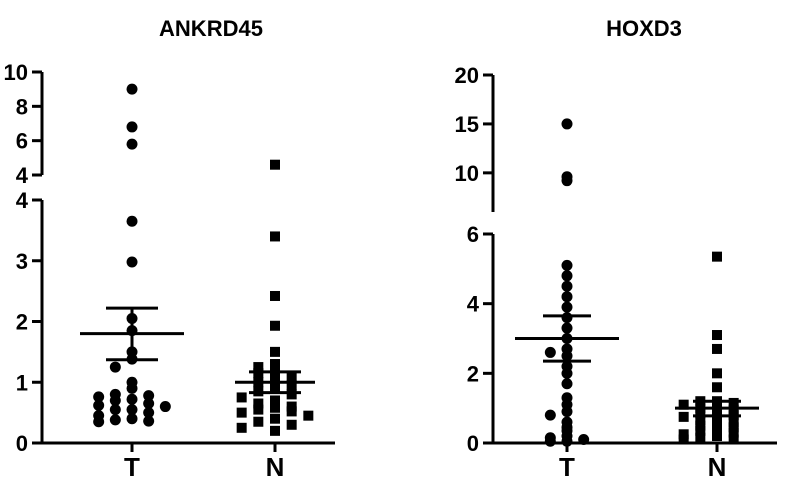 The height and width of the screenshot is (481, 788). Describe the element at coordinates (211, 28) in the screenshot. I see `chart-title: ANKRD45` at that location.